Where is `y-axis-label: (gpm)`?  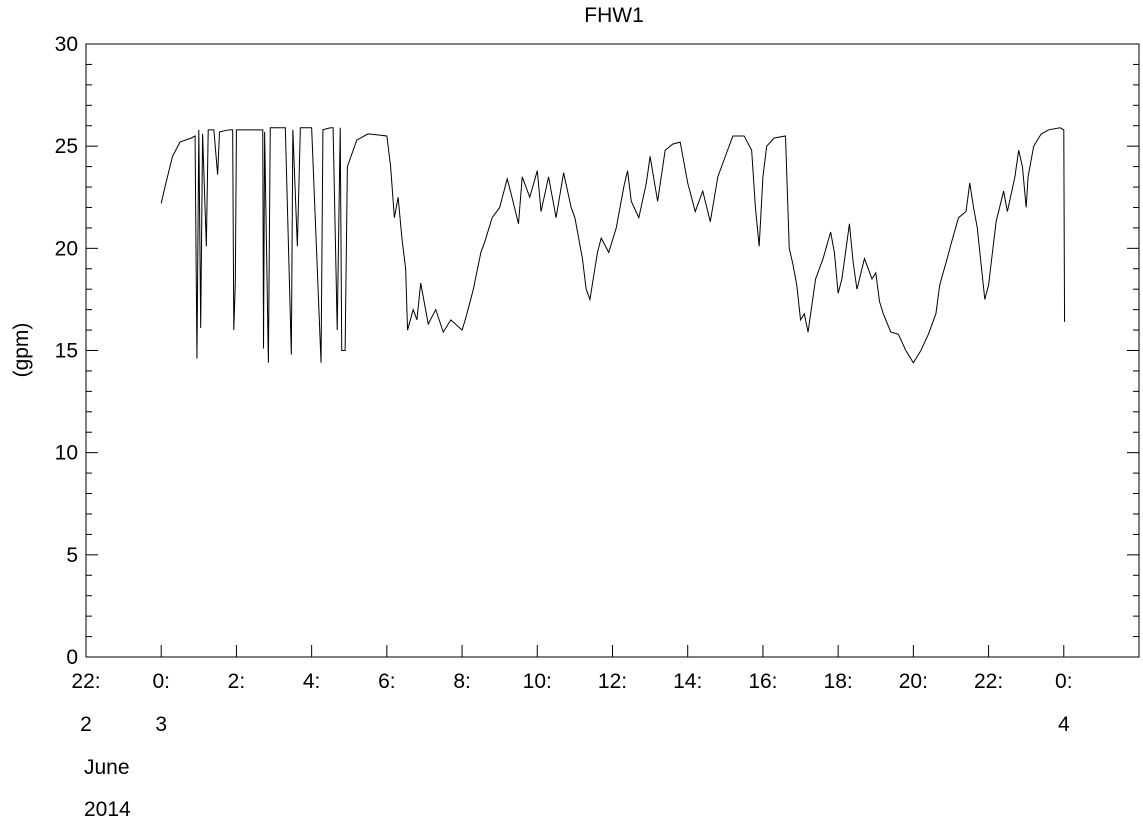 y-axis-label: (gpm) is located at coordinates (21, 350).